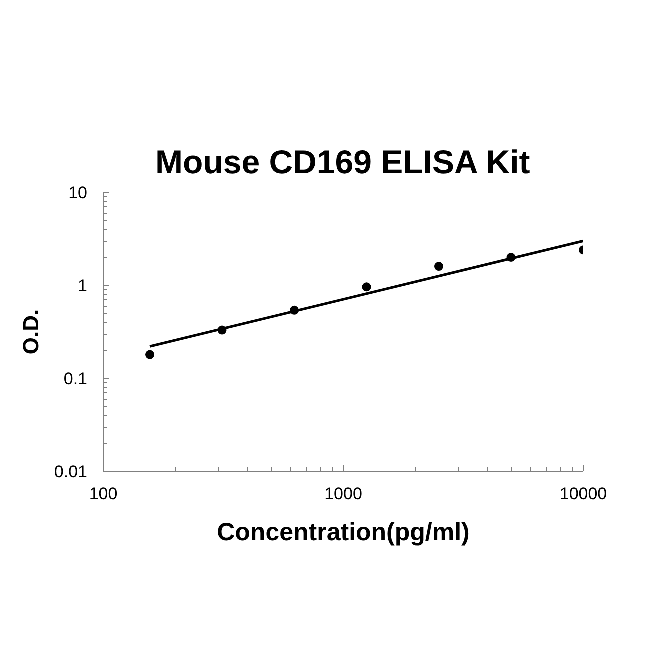 The image size is (650, 650). What do you see at coordinates (343, 494) in the screenshot?
I see `x-tick-label: 1000` at bounding box center [343, 494].